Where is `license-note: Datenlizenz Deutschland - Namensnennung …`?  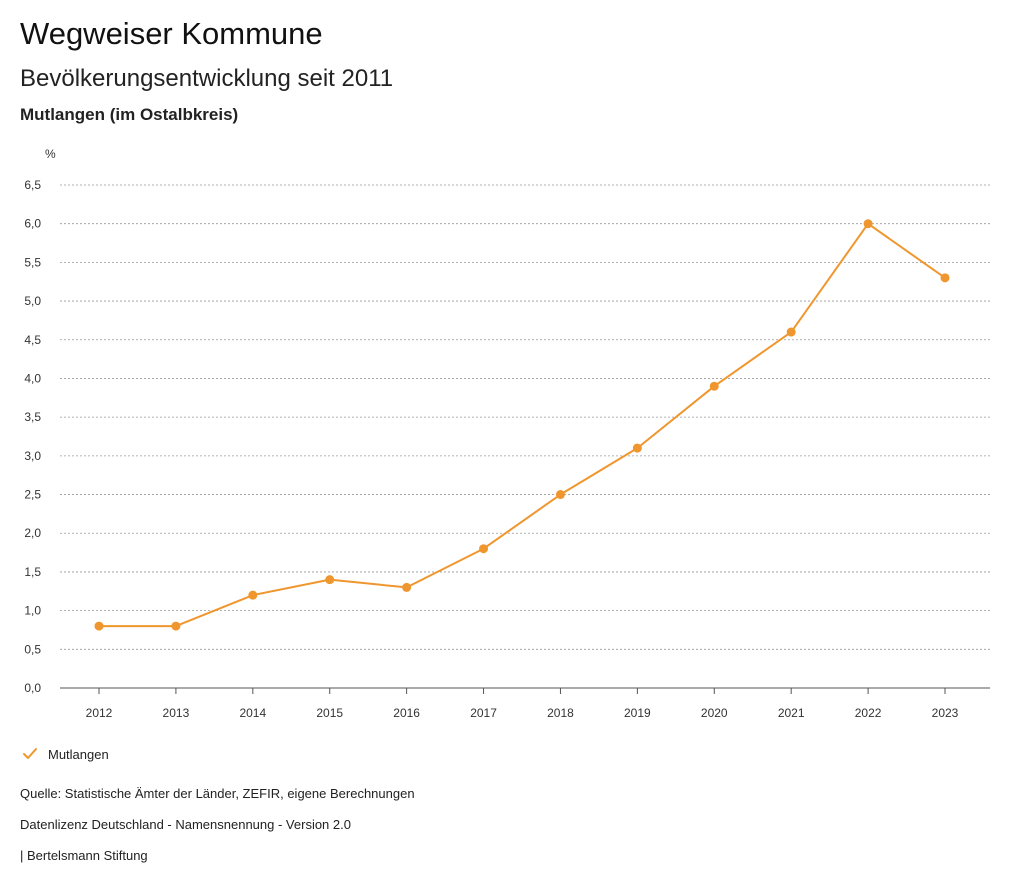
license-note: Datenlizenz Deutschland - Namensnennung … is located at coordinates (185, 824).